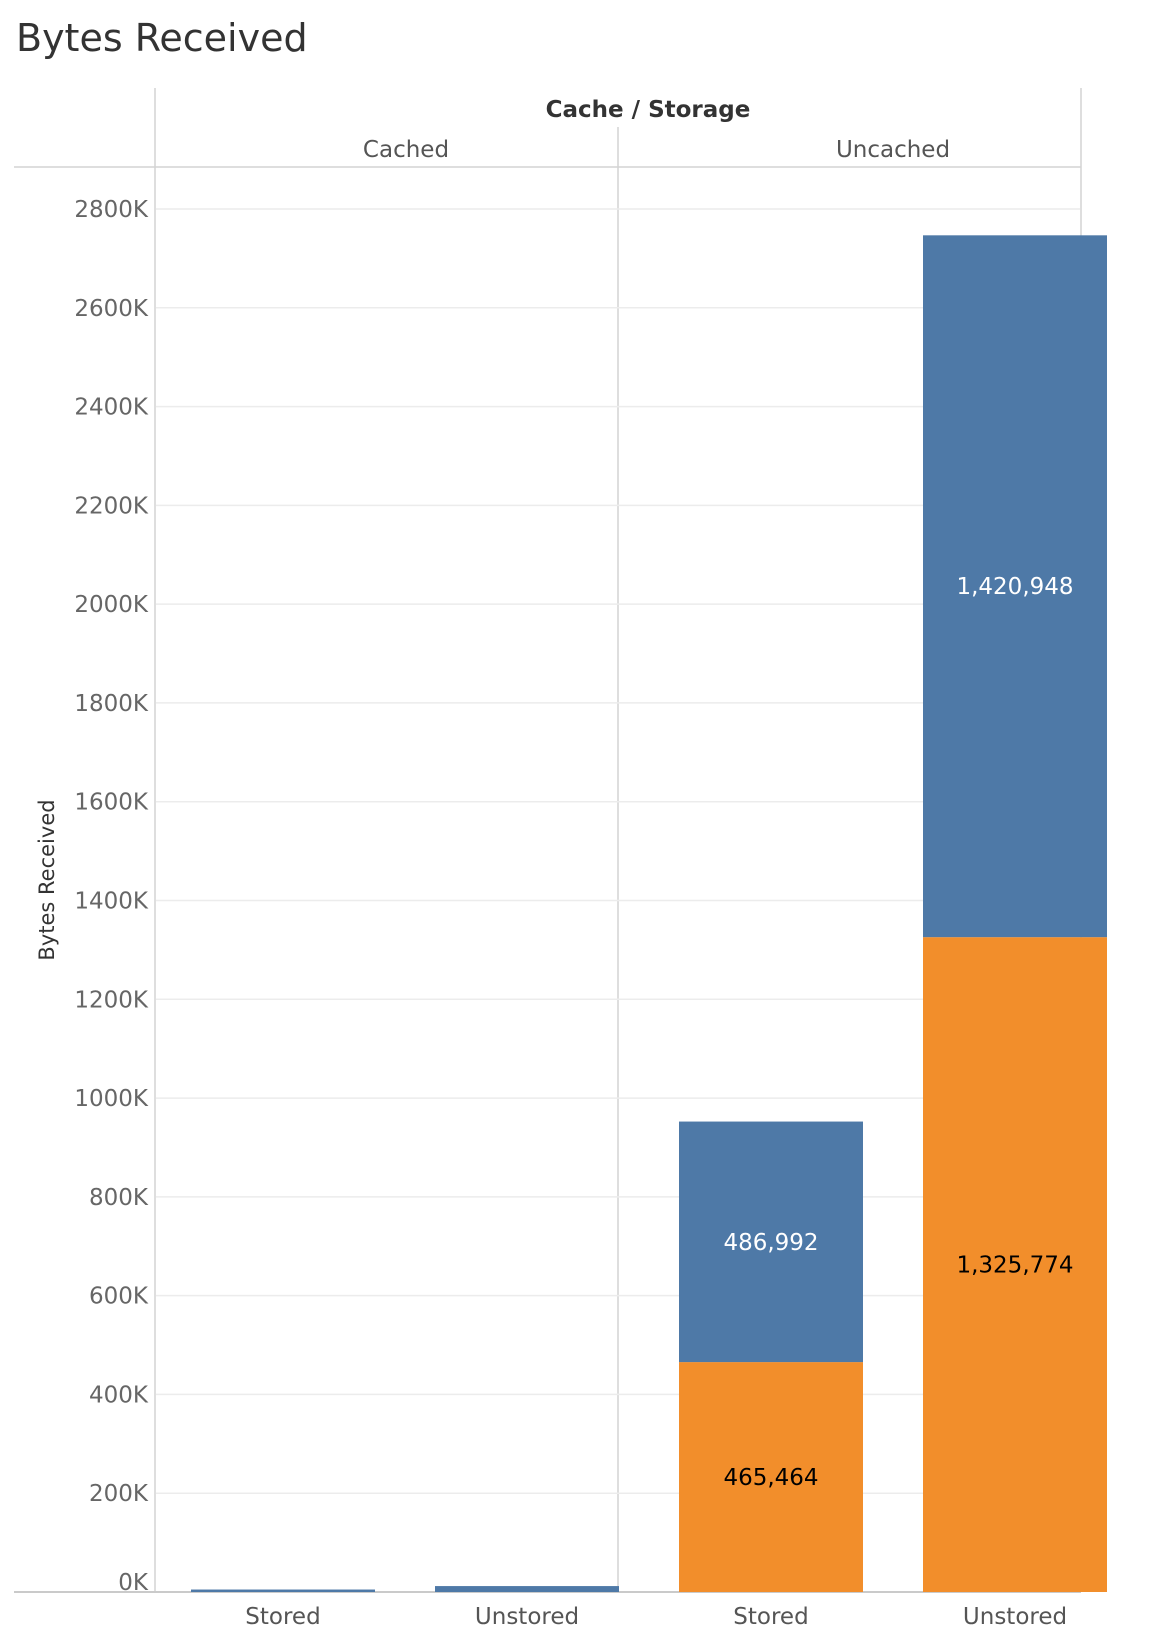 This screenshot has width=1158, height=1652. Describe the element at coordinates (111, 1099) in the screenshot. I see `y-tick-label: 1000K` at that location.